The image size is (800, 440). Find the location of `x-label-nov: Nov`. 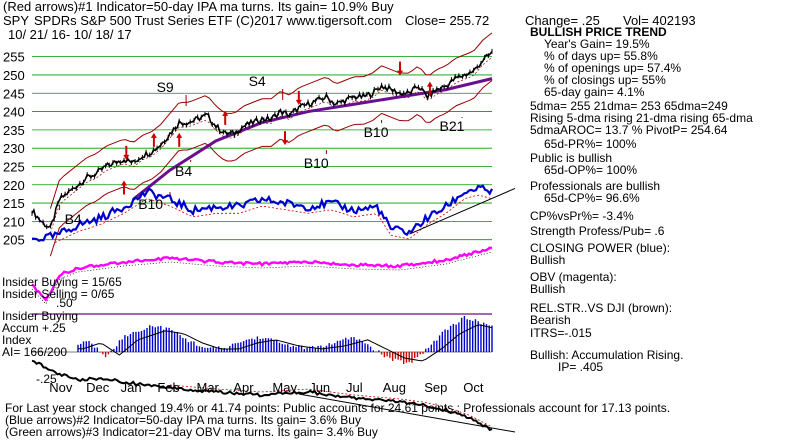

x-label-nov: Nov is located at coordinates (61, 387).